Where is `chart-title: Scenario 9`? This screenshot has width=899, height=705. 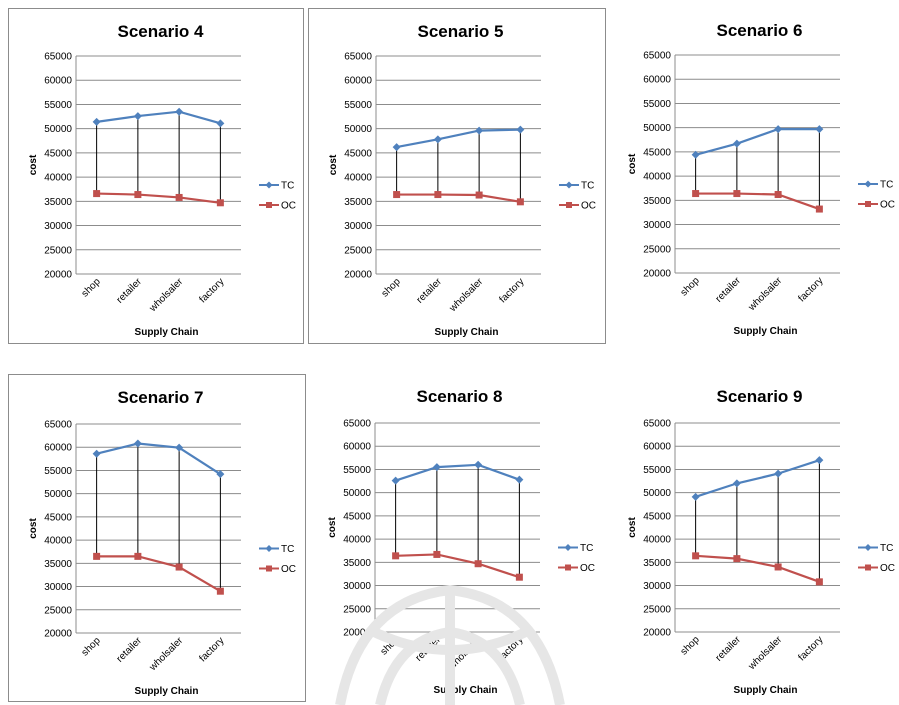
chart-title: Scenario 9 is located at coordinates (760, 396).